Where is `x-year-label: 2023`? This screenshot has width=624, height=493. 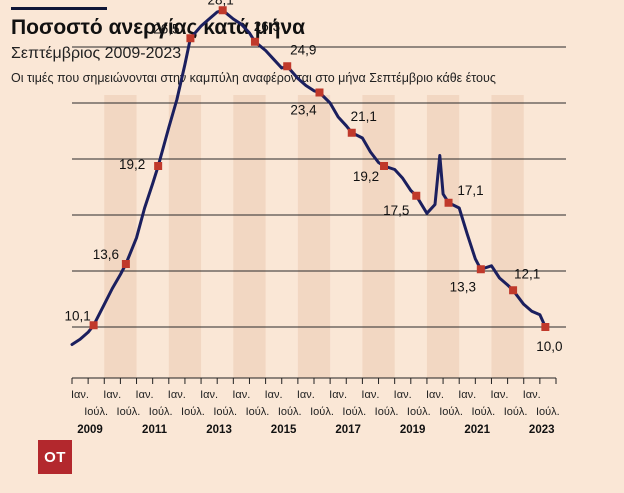 x-year-label: 2023 is located at coordinates (542, 430).